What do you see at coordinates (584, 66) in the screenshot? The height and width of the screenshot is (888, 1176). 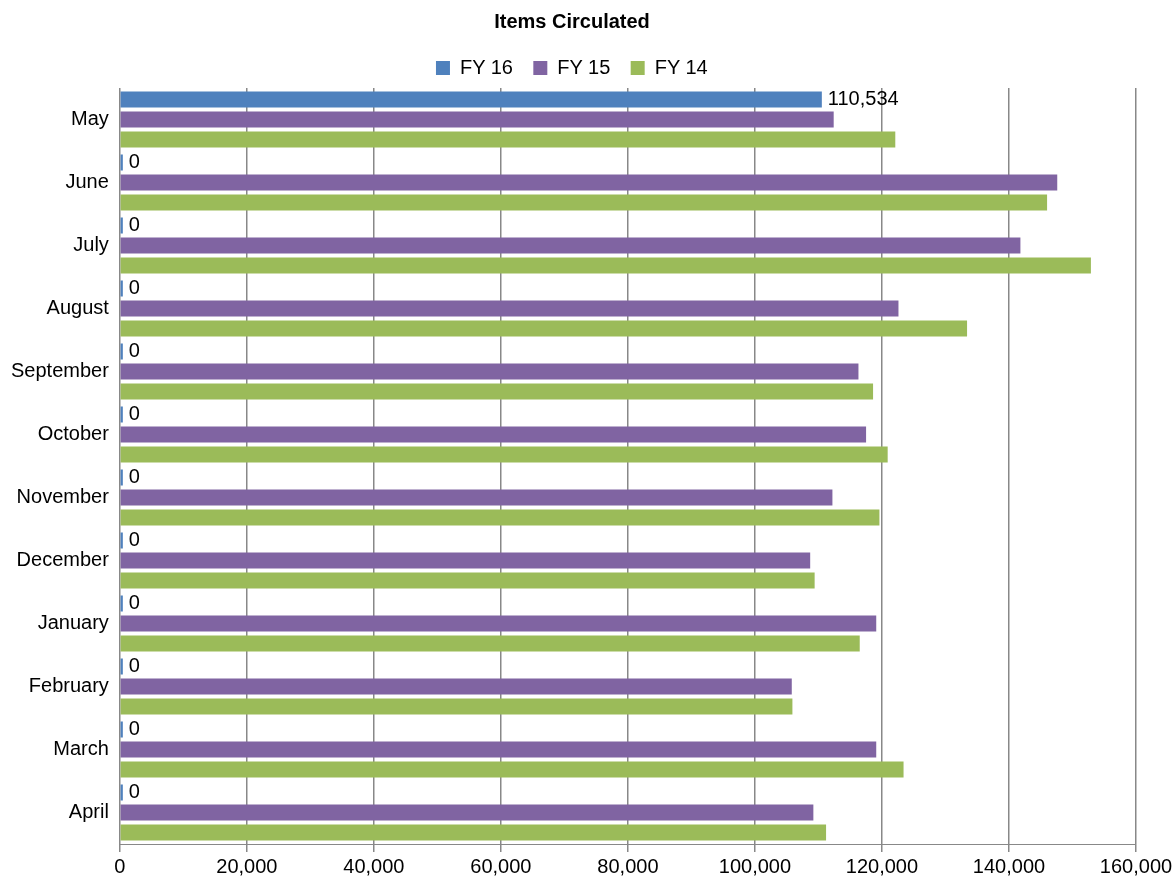 I see `legend-label: FY 15` at bounding box center [584, 66].